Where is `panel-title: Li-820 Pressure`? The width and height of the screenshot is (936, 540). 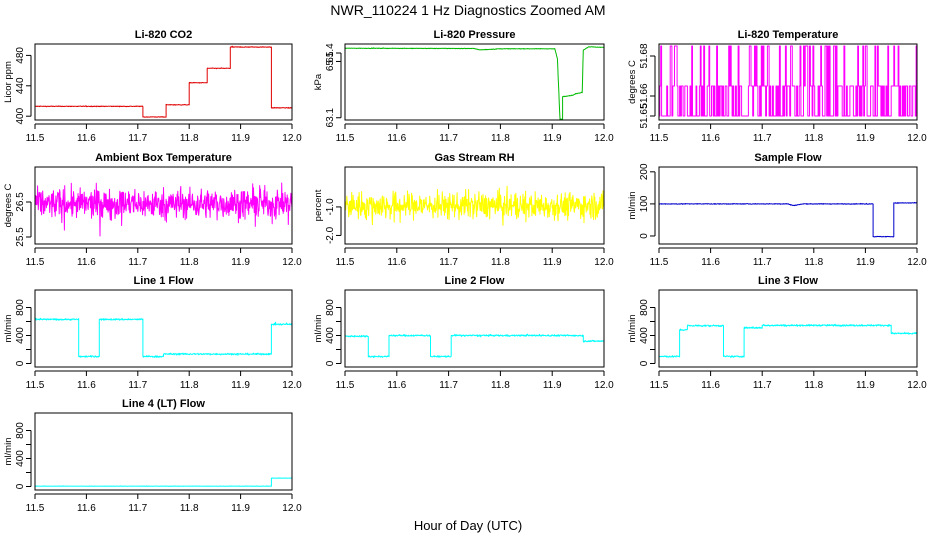 panel-title: Li-820 Pressure is located at coordinates (475, 35).